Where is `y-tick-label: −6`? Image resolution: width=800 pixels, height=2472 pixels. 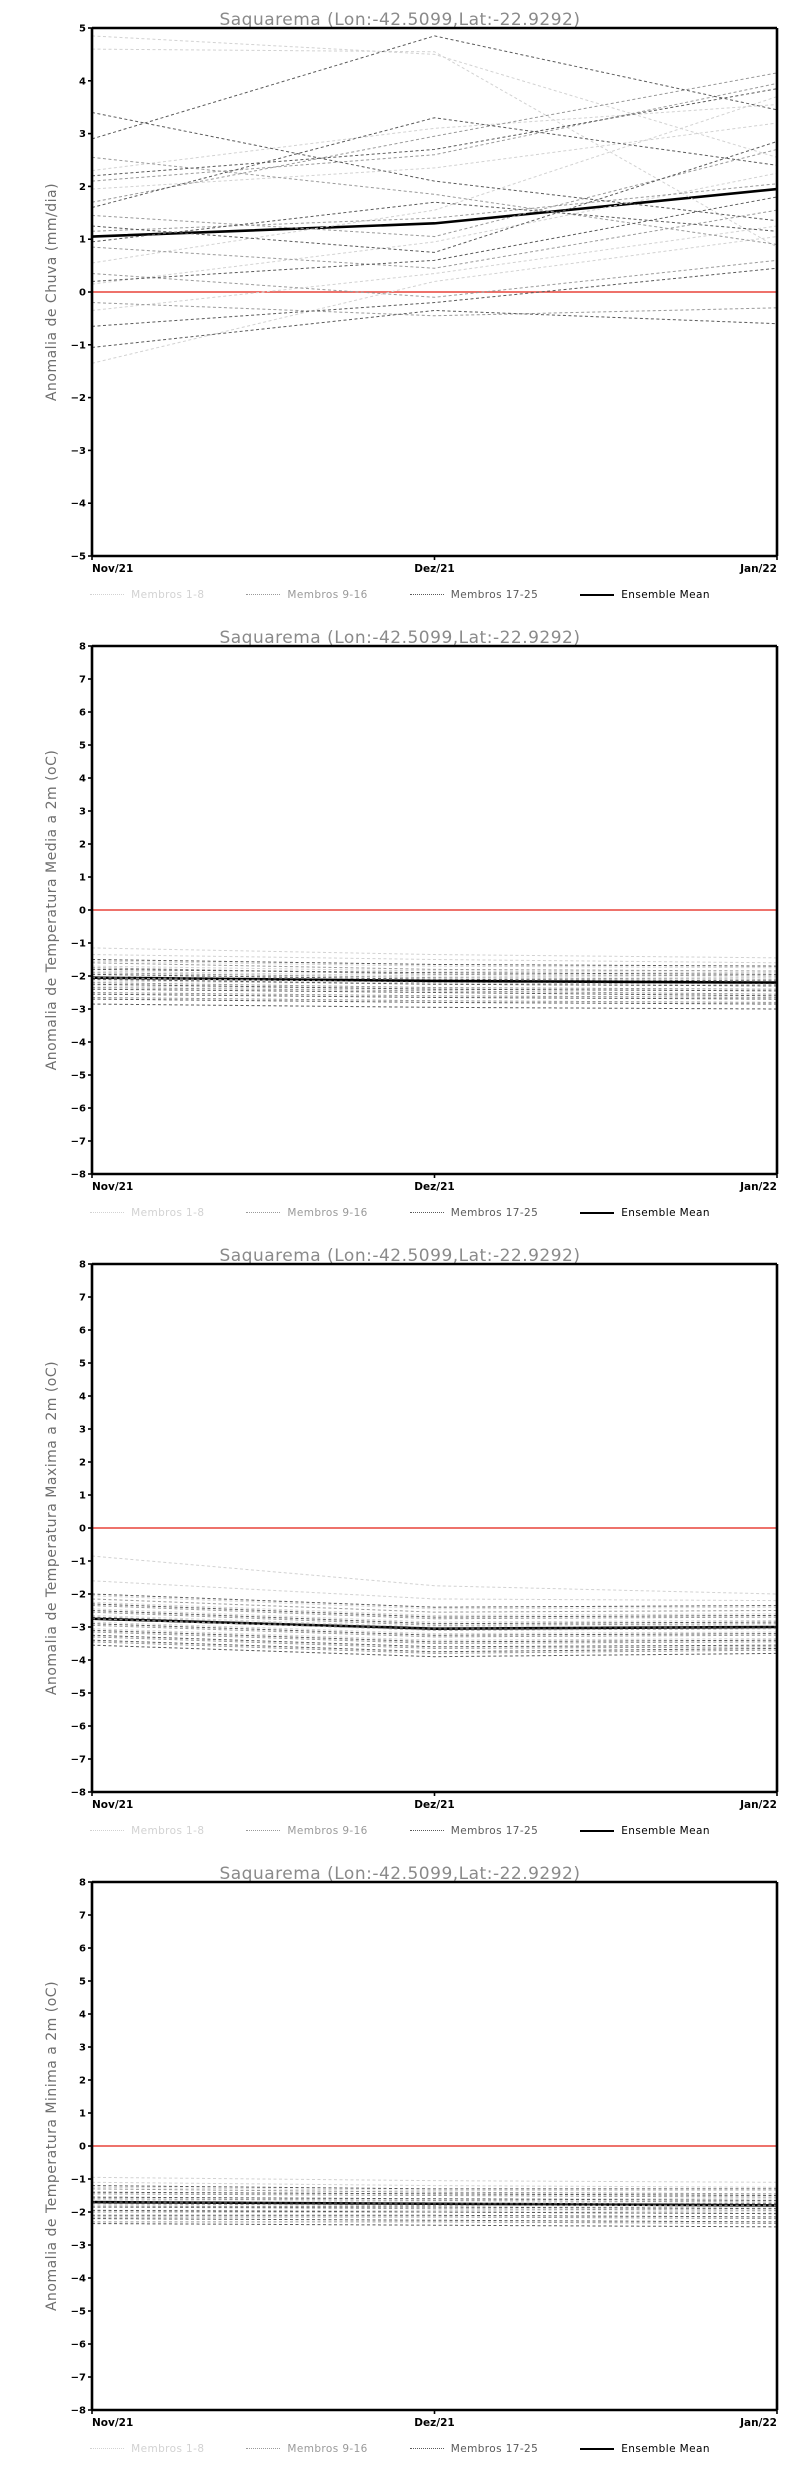 y-tick-label: −6 is located at coordinates (78, 1109).